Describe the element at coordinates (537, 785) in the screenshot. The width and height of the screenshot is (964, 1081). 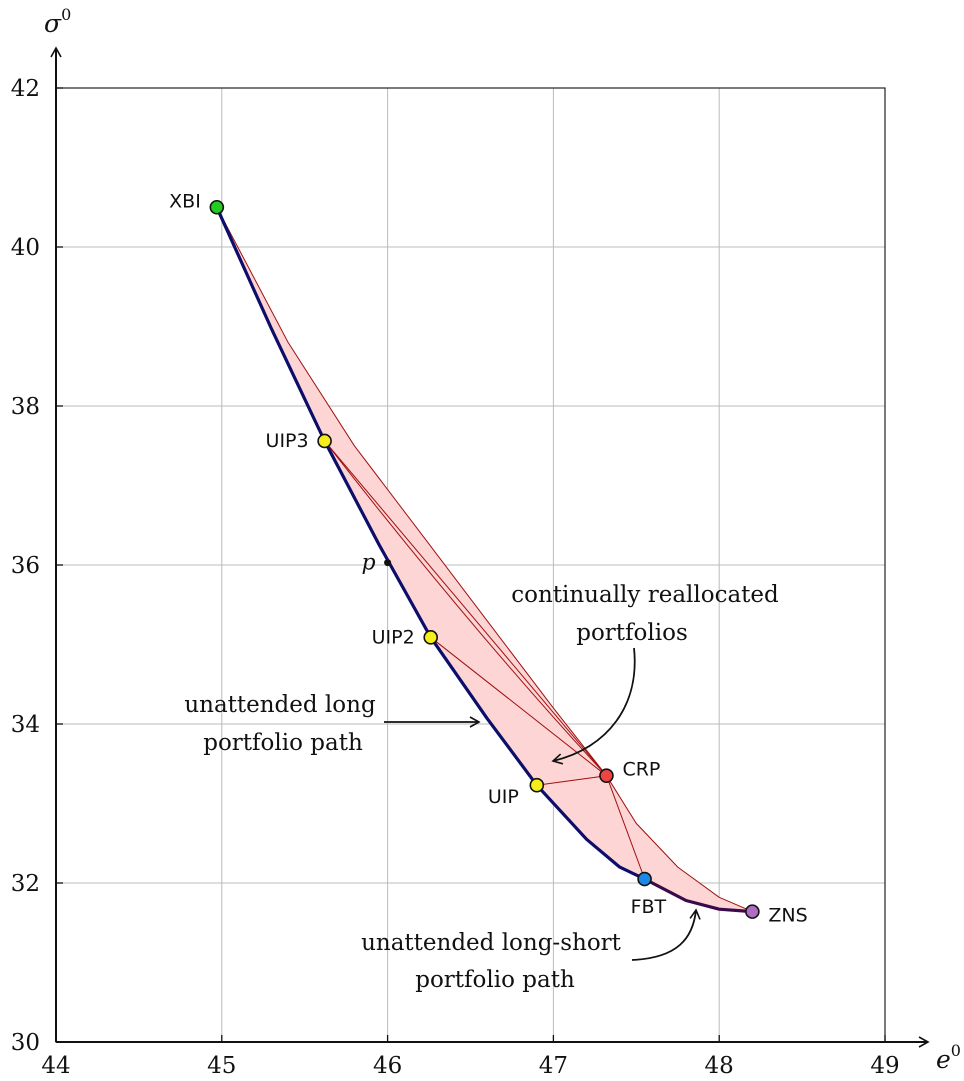
I see `point-uip` at that location.